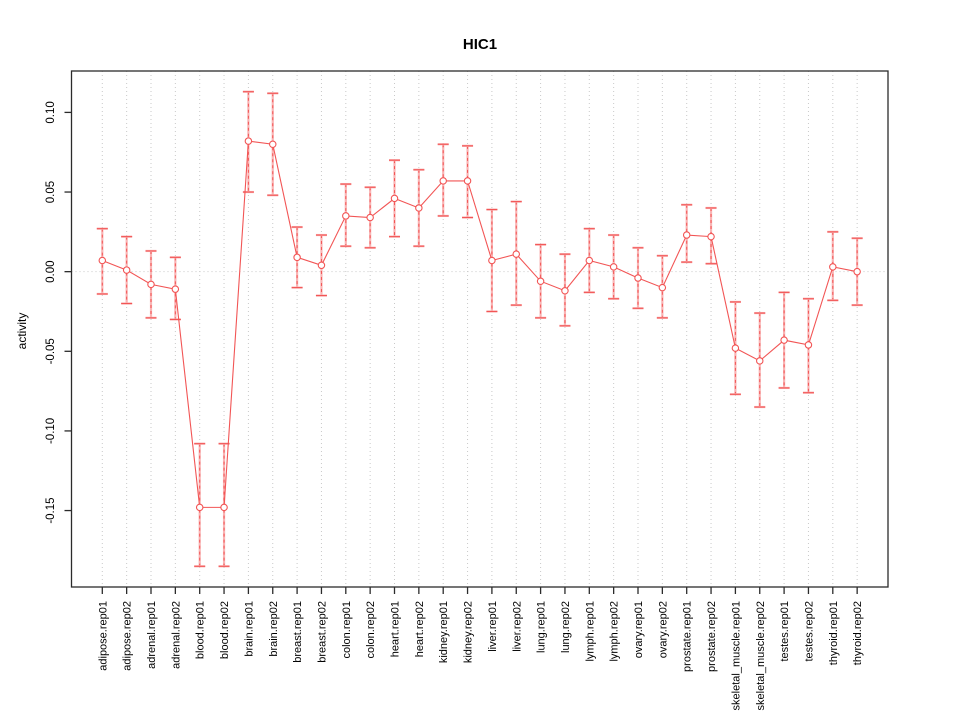 Image resolution: width=960 pixels, height=720 pixels. Describe the element at coordinates (663, 629) in the screenshot. I see `x-tick-label: ovary.rep02` at that location.